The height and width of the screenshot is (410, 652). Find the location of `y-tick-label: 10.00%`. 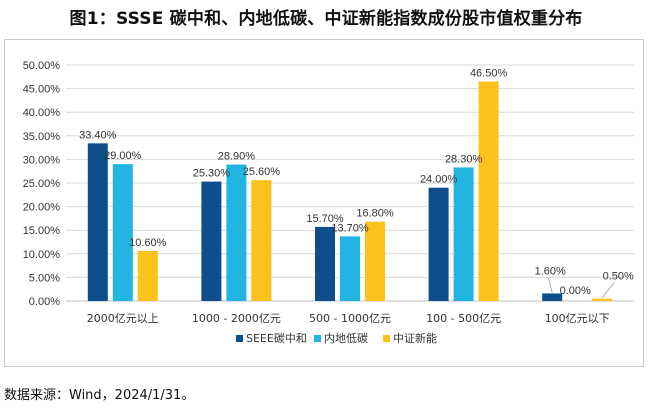

y-tick-label: 10.00% is located at coordinates (42, 255).